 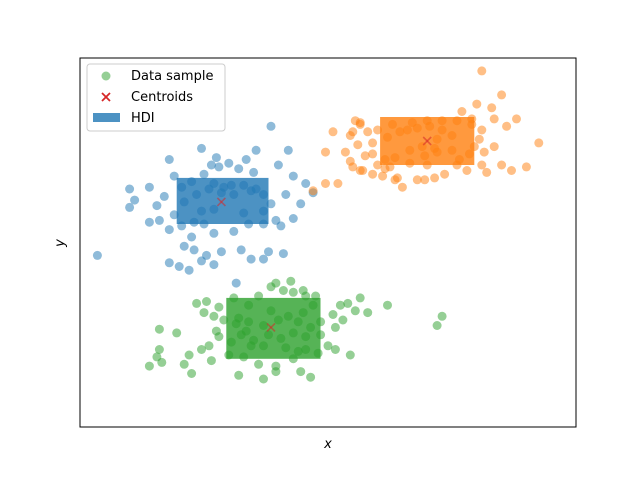 I want to click on legend-label-hdi: HDI, so click(x=143, y=118).